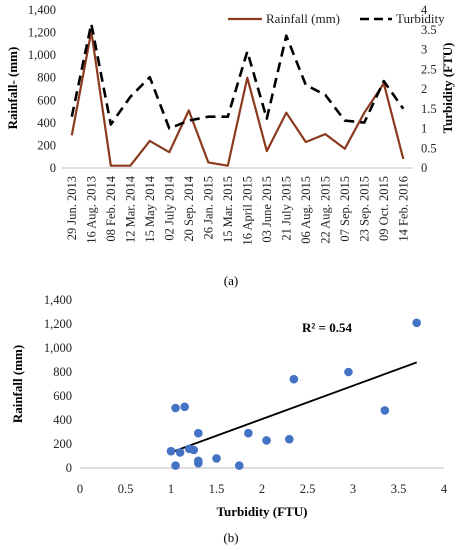 This screenshot has width=461, height=550. I want to click on chart-a-y-tick-label: 400, so click(46, 123).